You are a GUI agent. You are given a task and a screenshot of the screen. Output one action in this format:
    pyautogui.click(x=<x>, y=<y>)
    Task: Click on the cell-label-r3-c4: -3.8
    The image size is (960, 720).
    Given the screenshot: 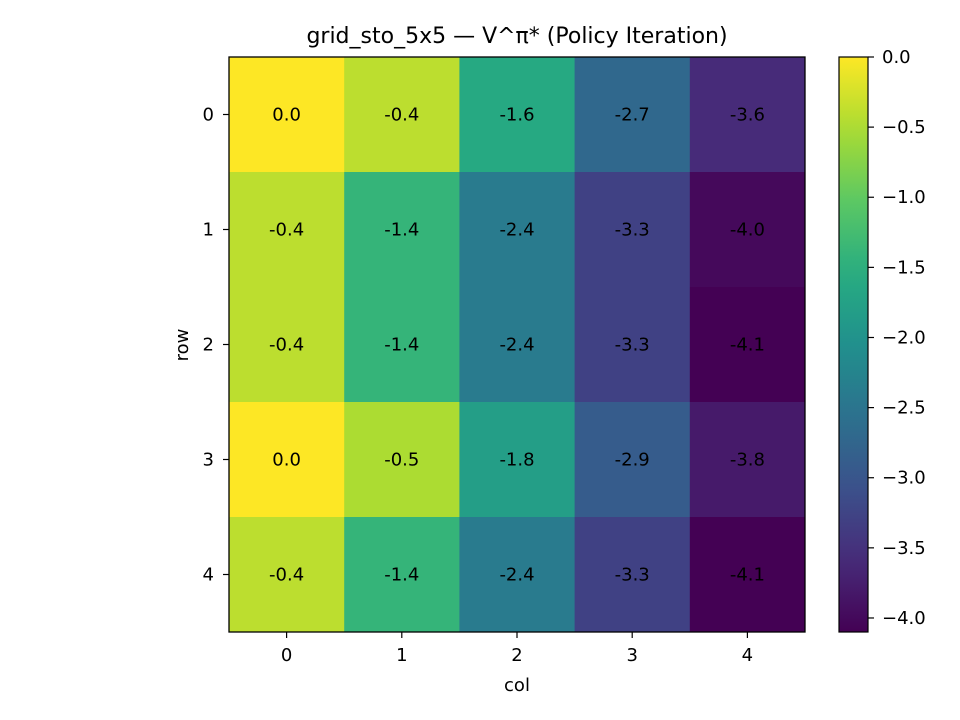 What is the action you would take?
    pyautogui.click(x=747, y=460)
    